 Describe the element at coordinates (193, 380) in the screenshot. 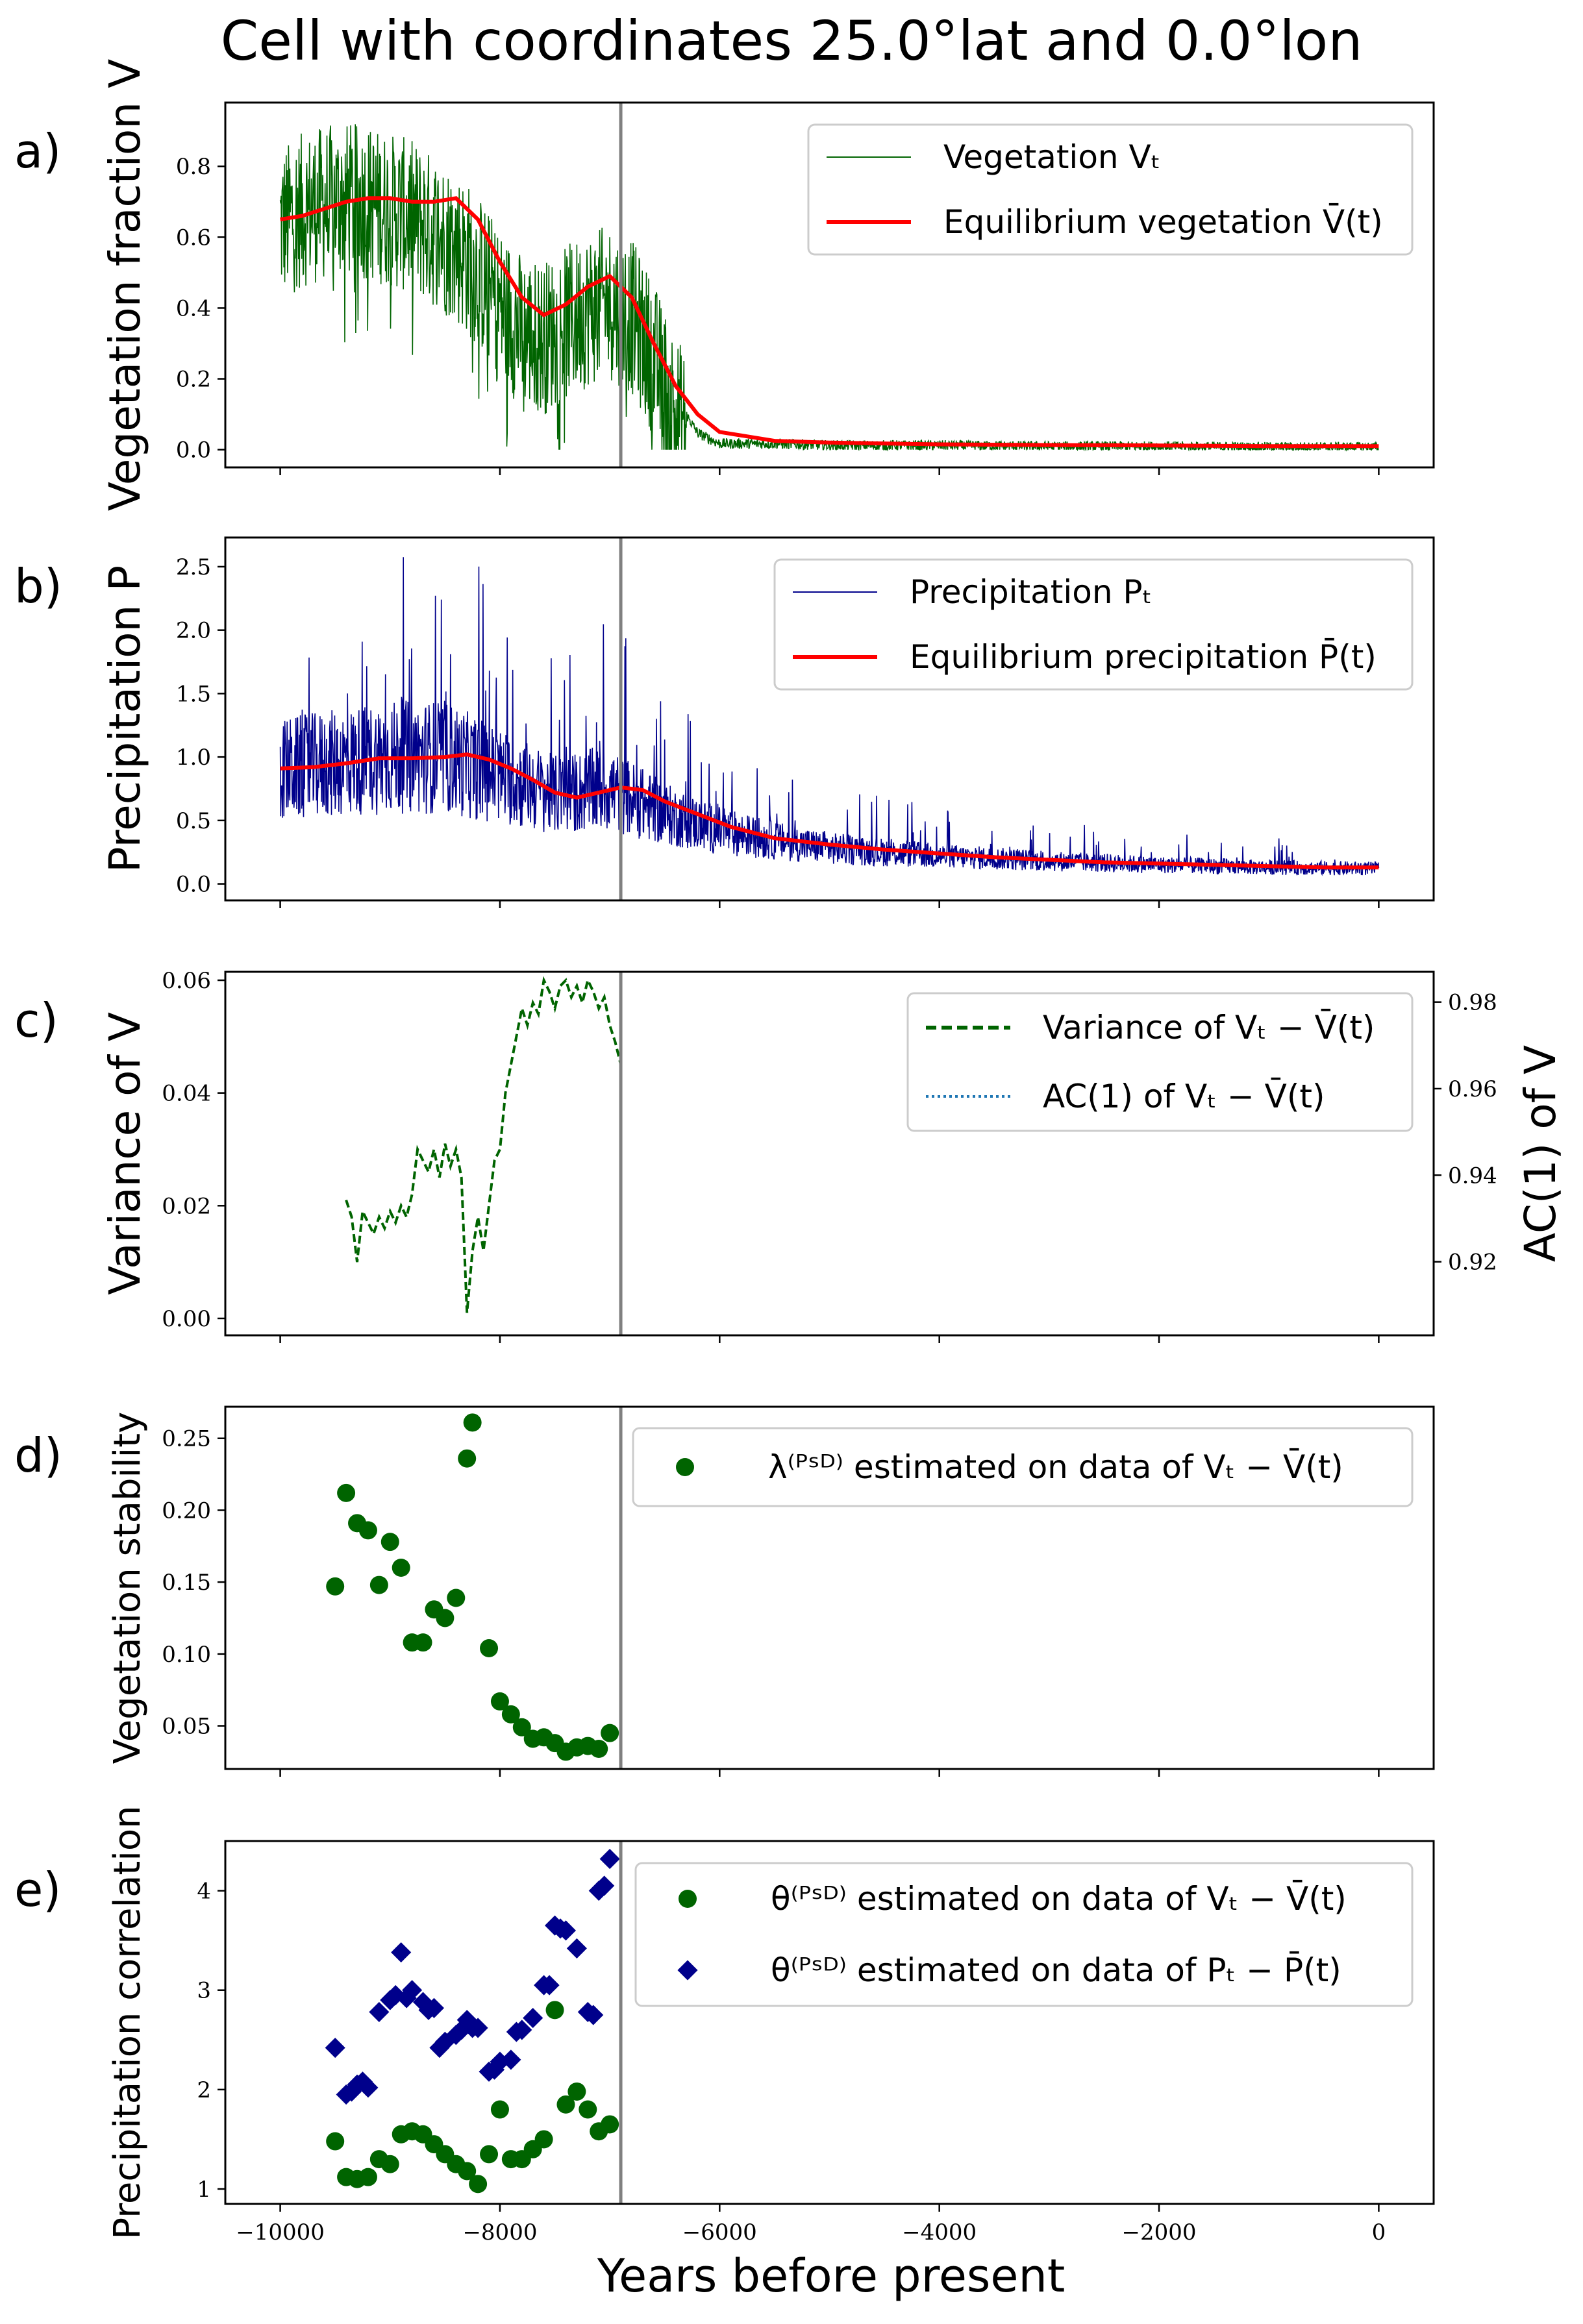

I see `y-tick-label: 0.2` at that location.